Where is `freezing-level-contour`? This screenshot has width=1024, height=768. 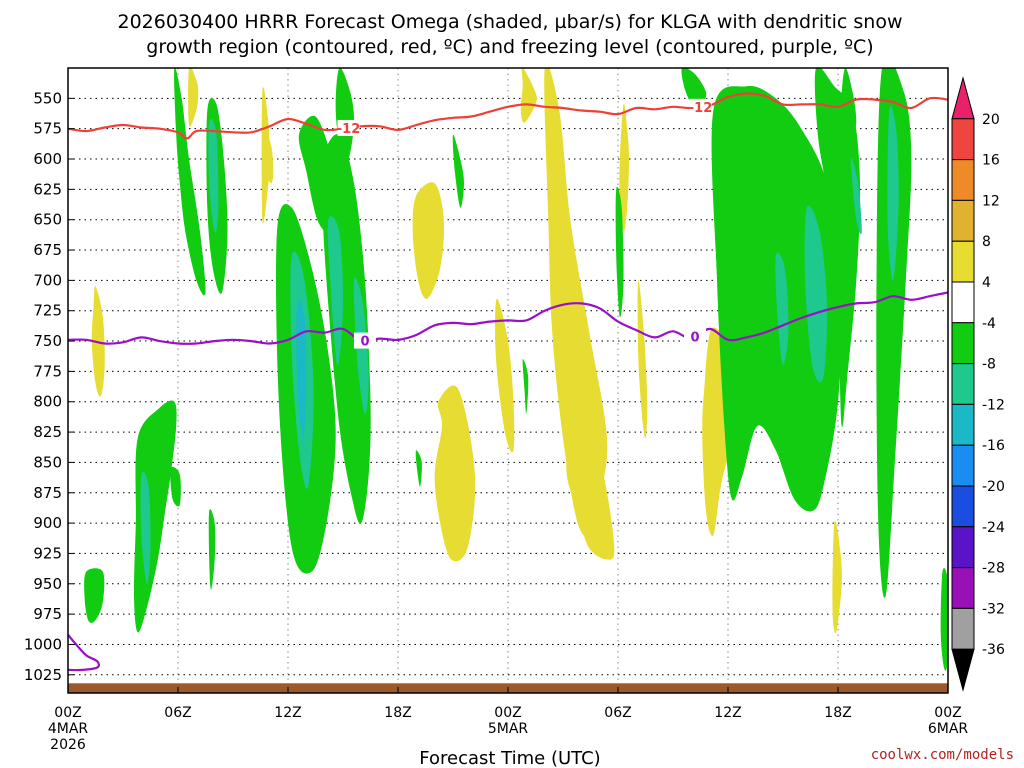 freezing-level-contour is located at coordinates (508, 318).